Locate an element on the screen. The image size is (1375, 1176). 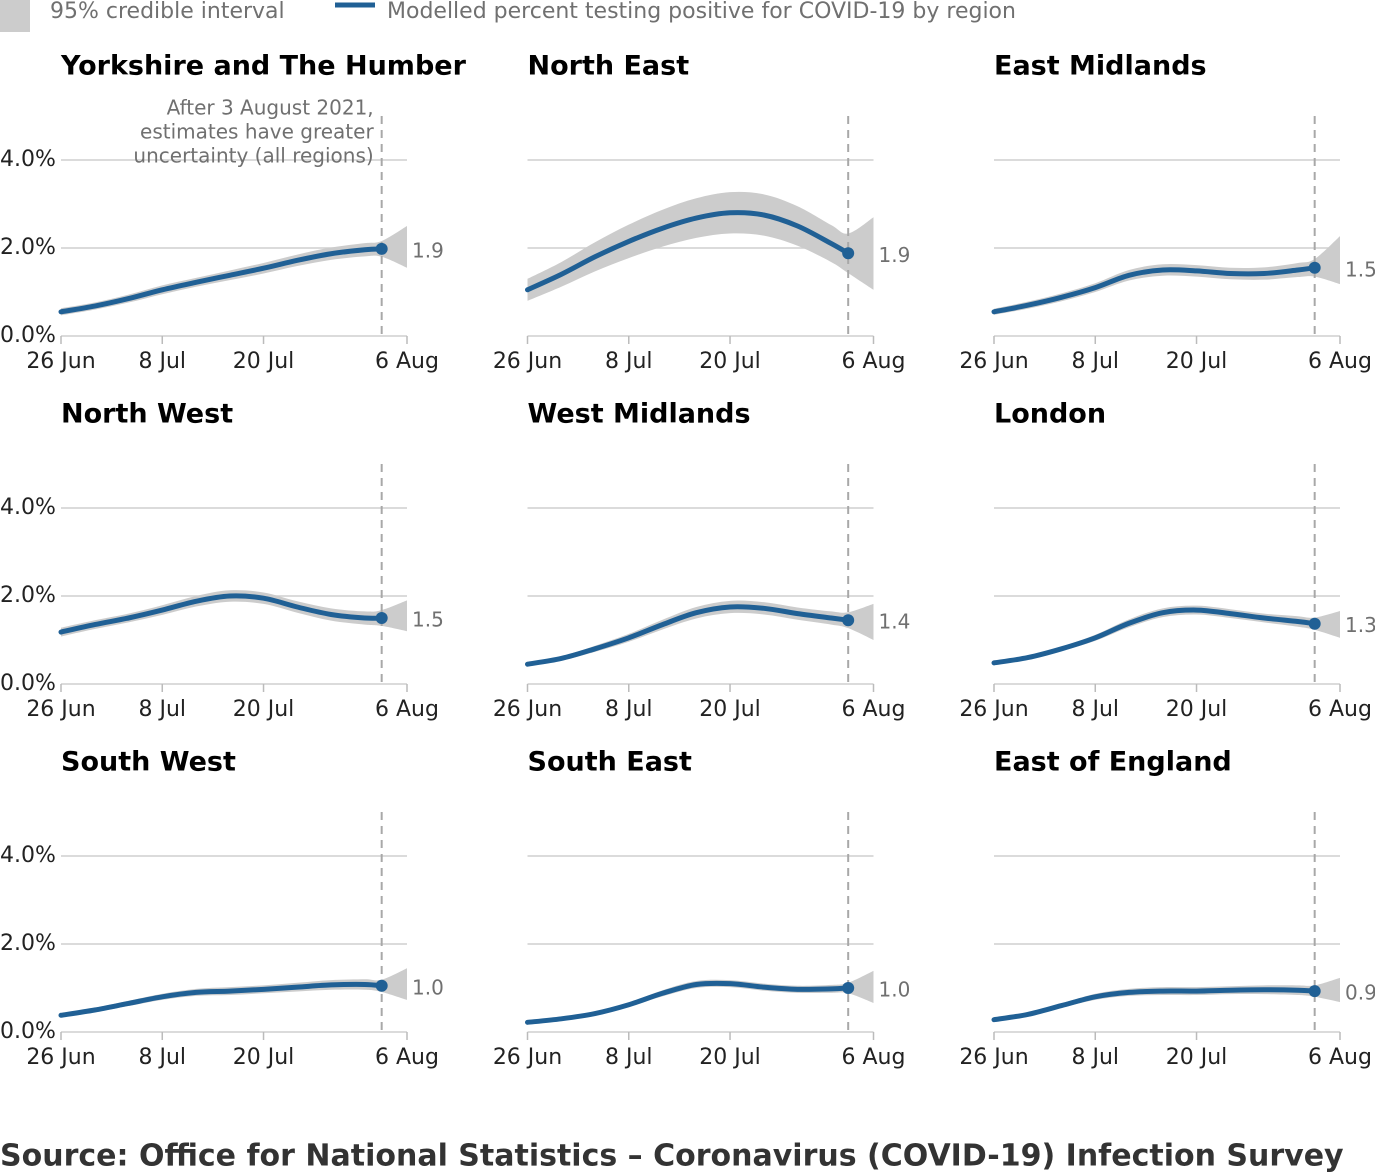
panel-title: West Midlands is located at coordinates (639, 414).